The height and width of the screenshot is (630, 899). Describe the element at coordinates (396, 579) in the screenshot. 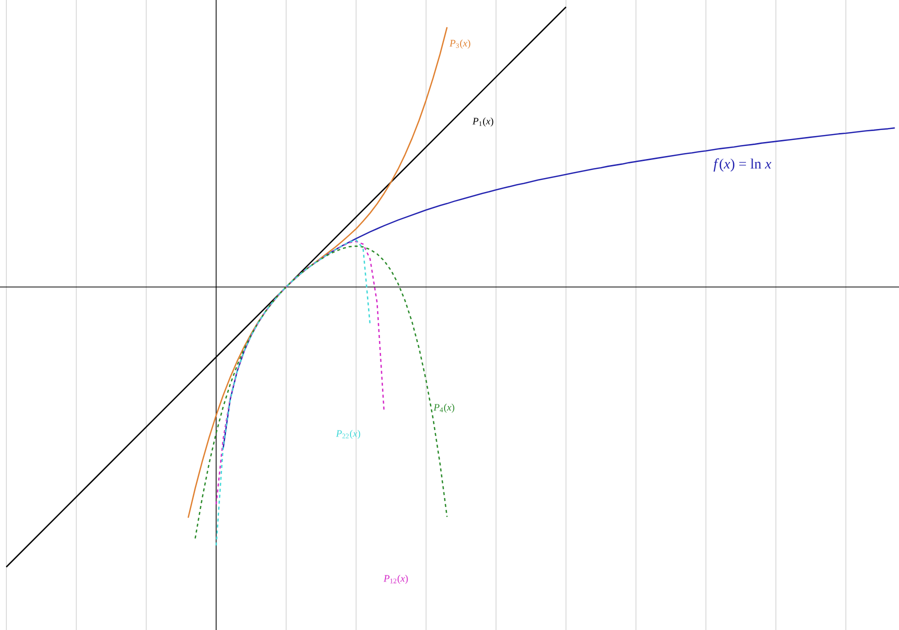

I see `text: P$_{12}$(x)` at that location.